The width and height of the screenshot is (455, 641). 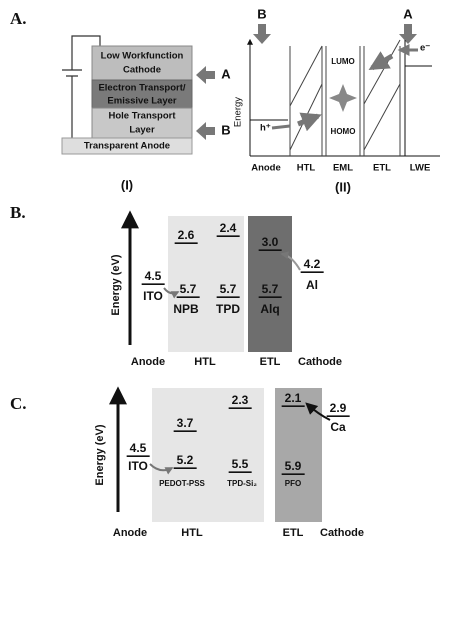 I want to click on material: Al, so click(x=312, y=285).